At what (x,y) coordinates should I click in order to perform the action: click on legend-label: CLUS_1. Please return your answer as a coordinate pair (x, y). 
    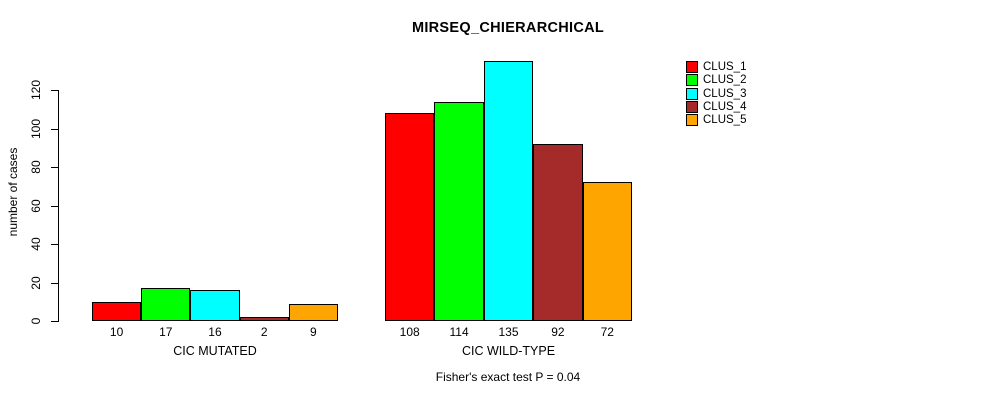
    Looking at the image, I should click on (725, 67).